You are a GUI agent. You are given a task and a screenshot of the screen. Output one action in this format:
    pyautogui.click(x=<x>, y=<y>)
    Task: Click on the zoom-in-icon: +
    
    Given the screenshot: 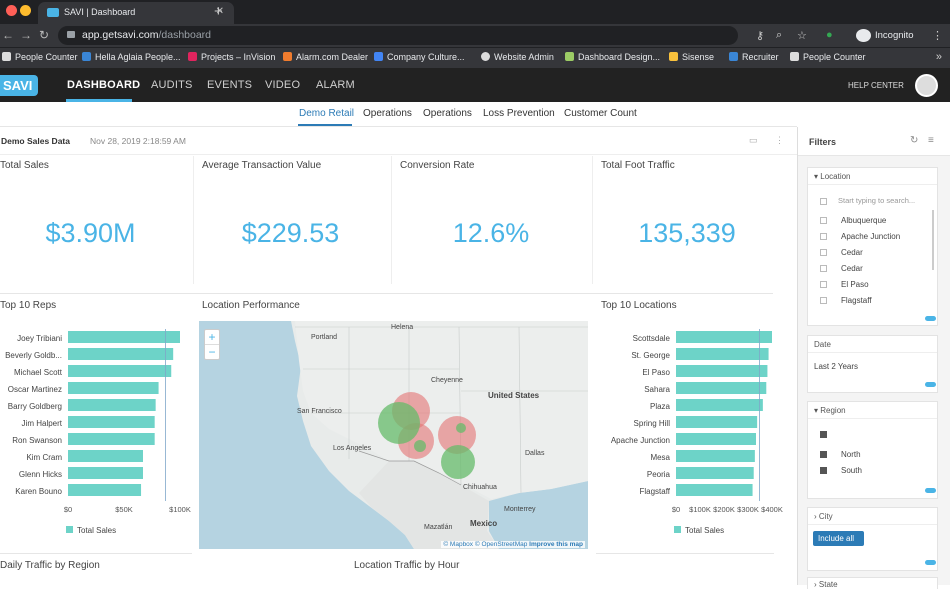 What is the action you would take?
    pyautogui.click(x=212, y=337)
    